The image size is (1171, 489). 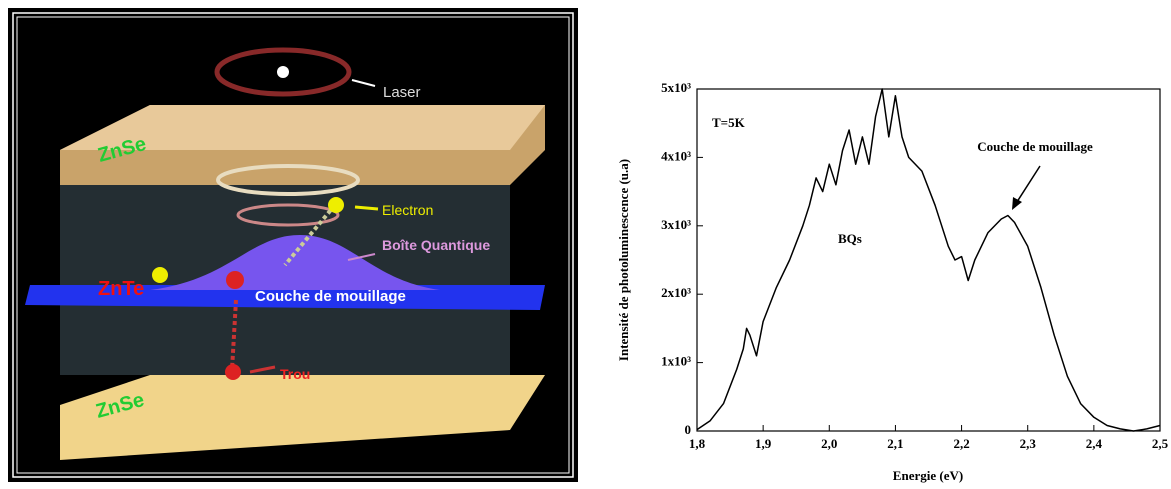 What do you see at coordinates (676, 224) in the screenshot?
I see `y-tick-label: 3x10³` at bounding box center [676, 224].